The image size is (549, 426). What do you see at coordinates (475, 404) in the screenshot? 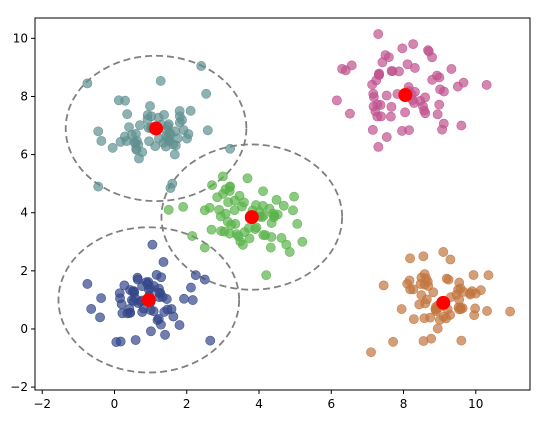
I see `x-tick-label: 10` at bounding box center [475, 404].